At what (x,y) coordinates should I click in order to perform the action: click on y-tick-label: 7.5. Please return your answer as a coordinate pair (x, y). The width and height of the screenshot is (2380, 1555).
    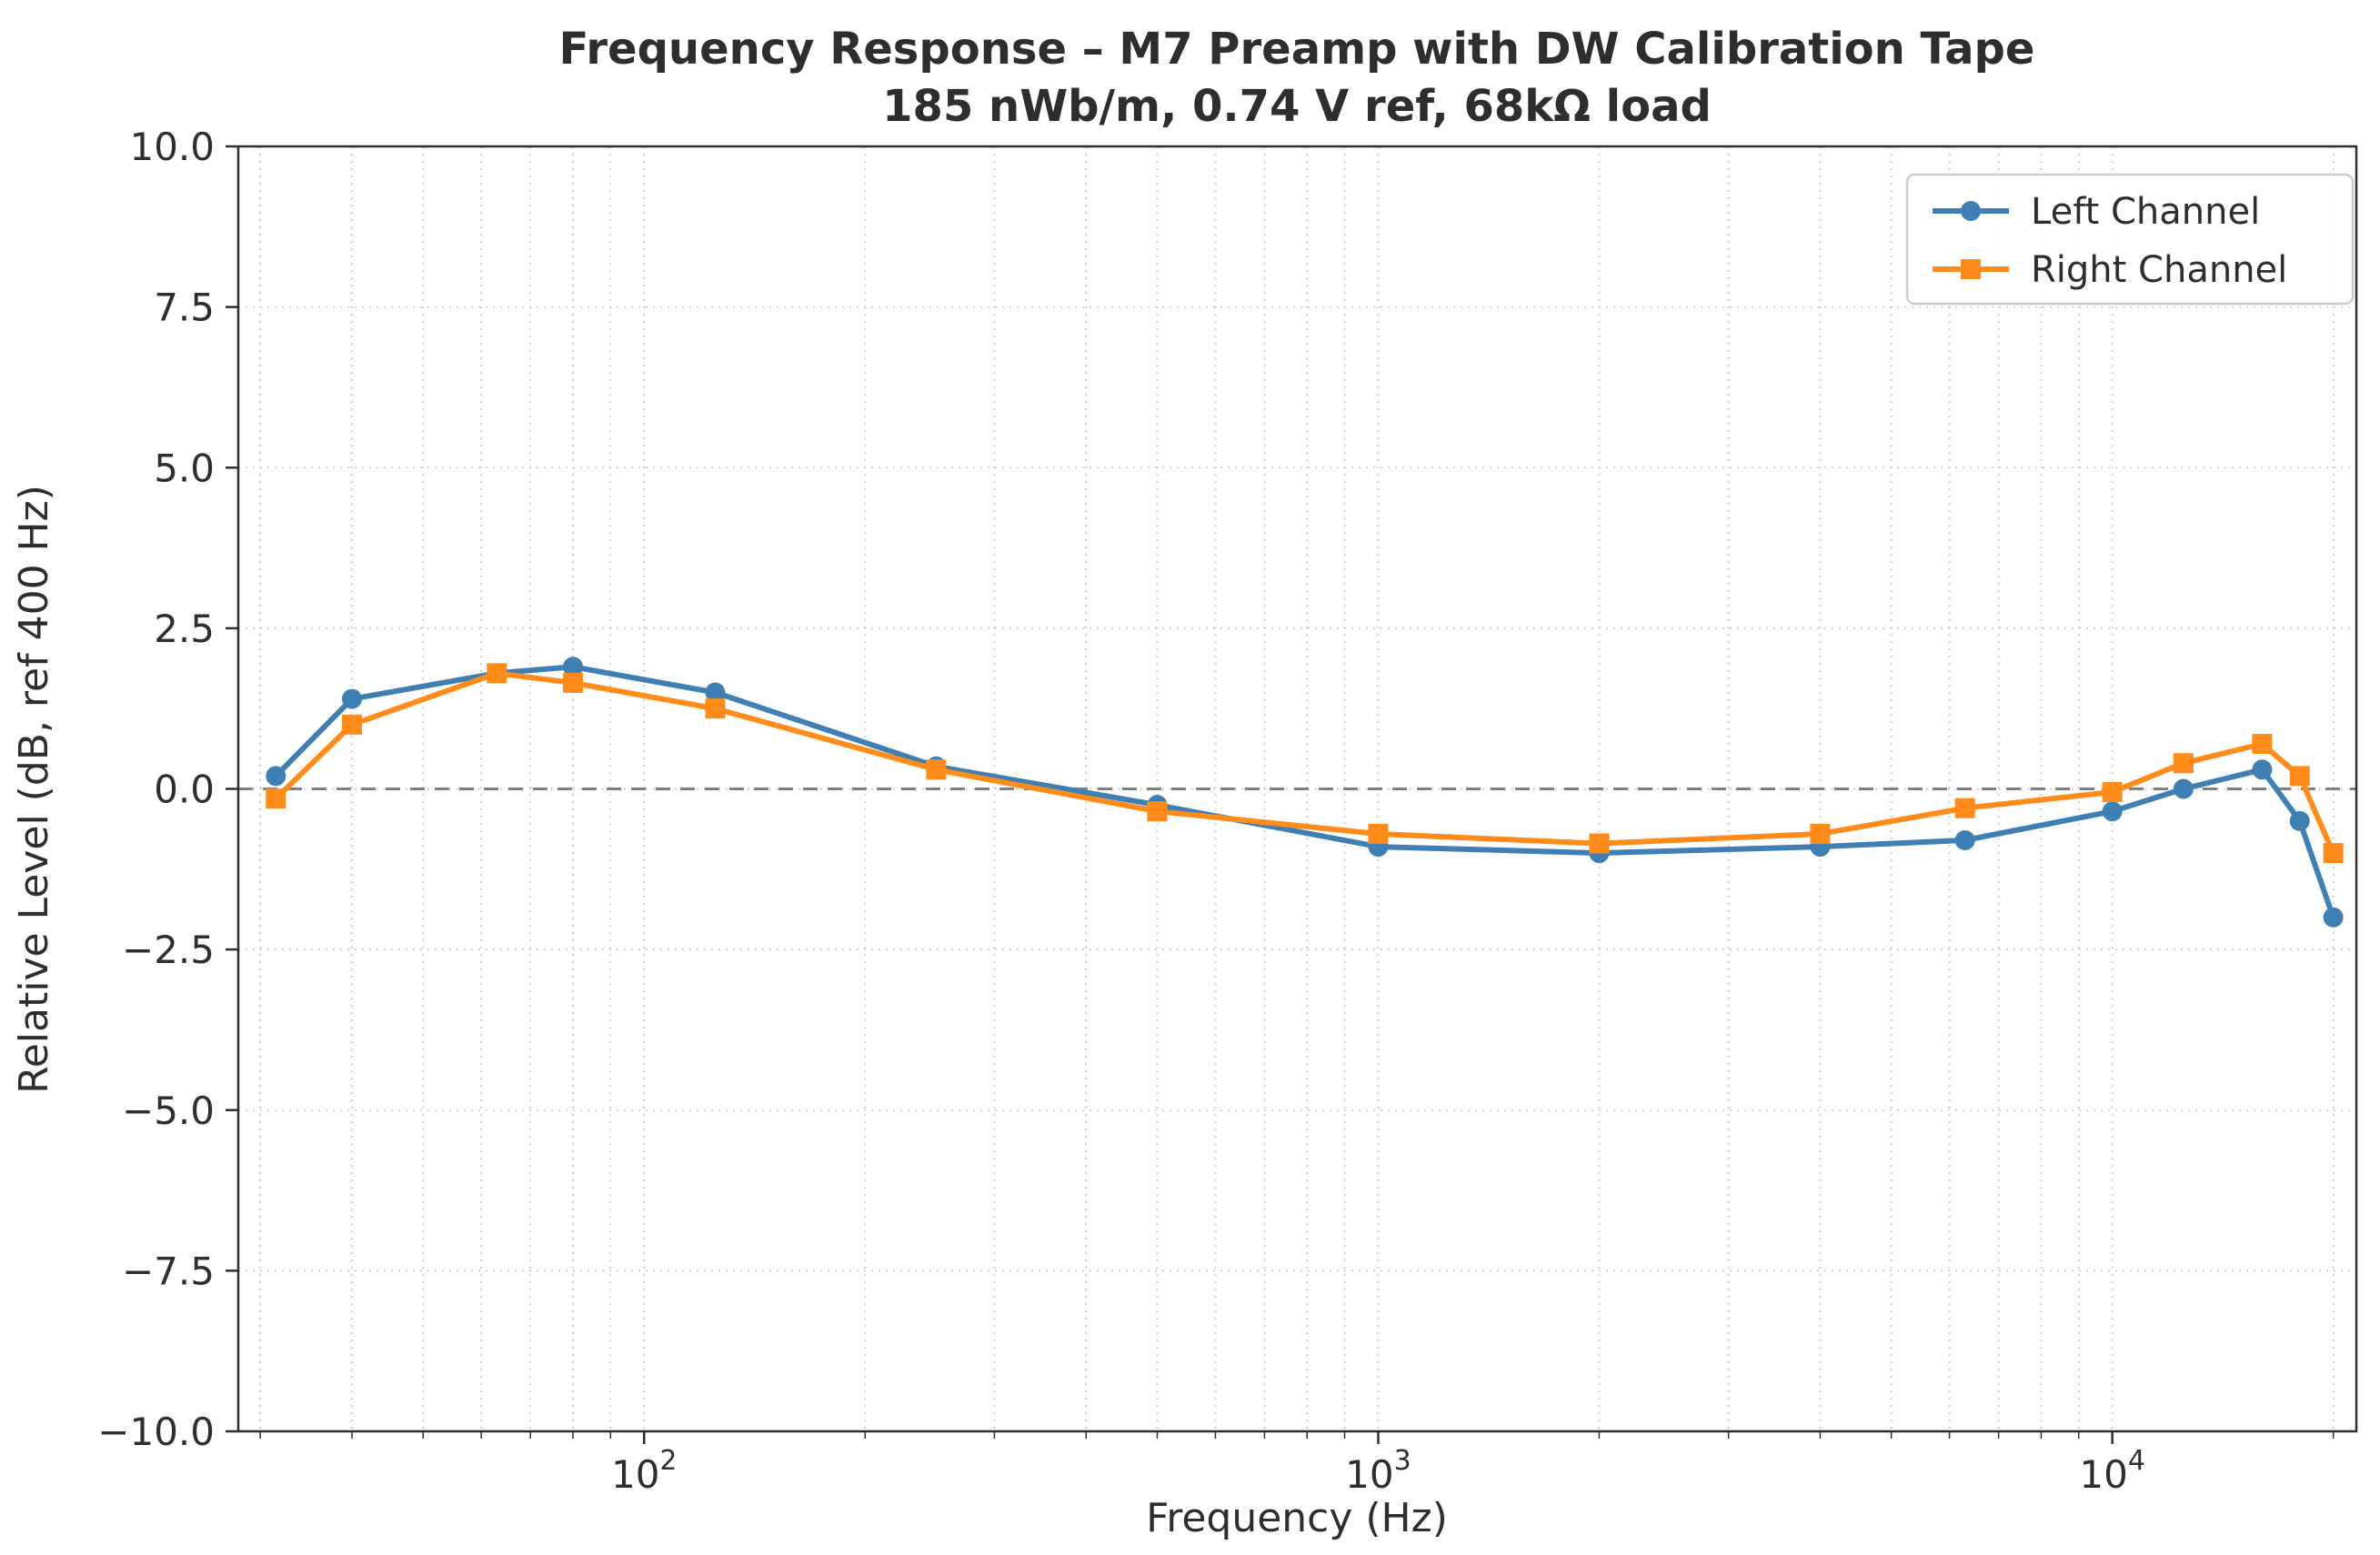
    Looking at the image, I should click on (185, 308).